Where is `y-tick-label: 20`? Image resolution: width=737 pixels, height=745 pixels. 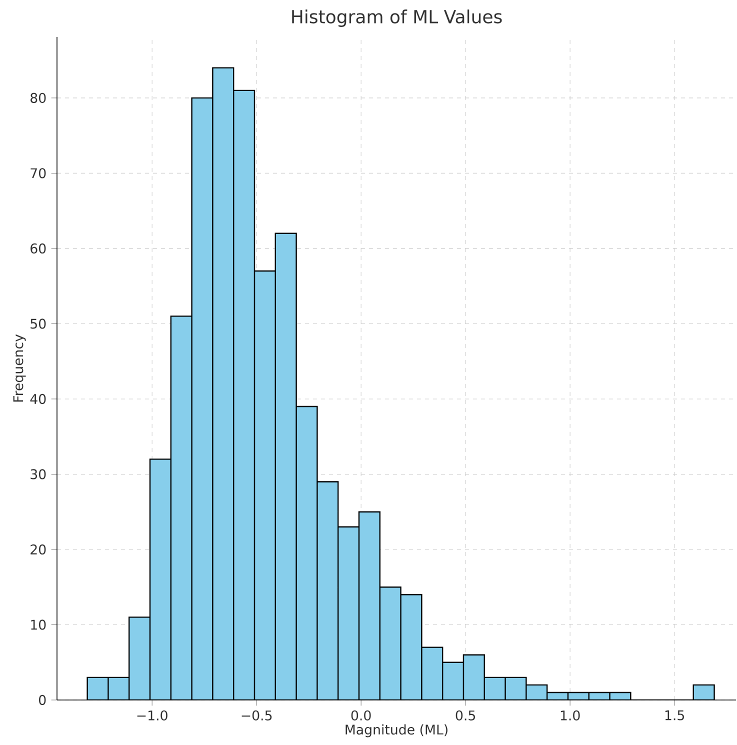 y-tick-label: 20 is located at coordinates (38, 549).